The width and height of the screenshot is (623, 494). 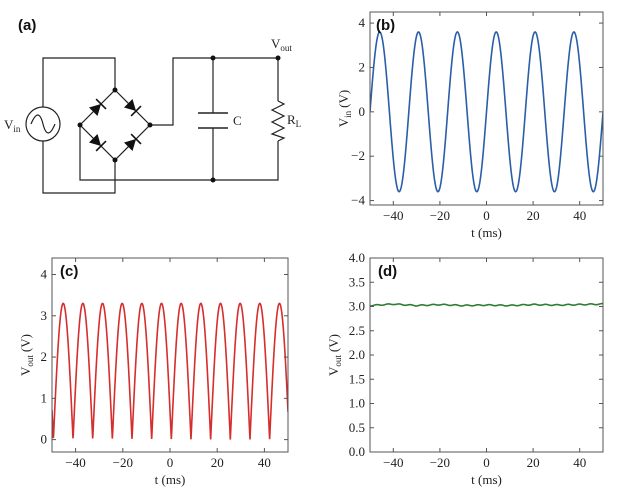 I want to click on wire-right-node, so click(x=214, y=91).